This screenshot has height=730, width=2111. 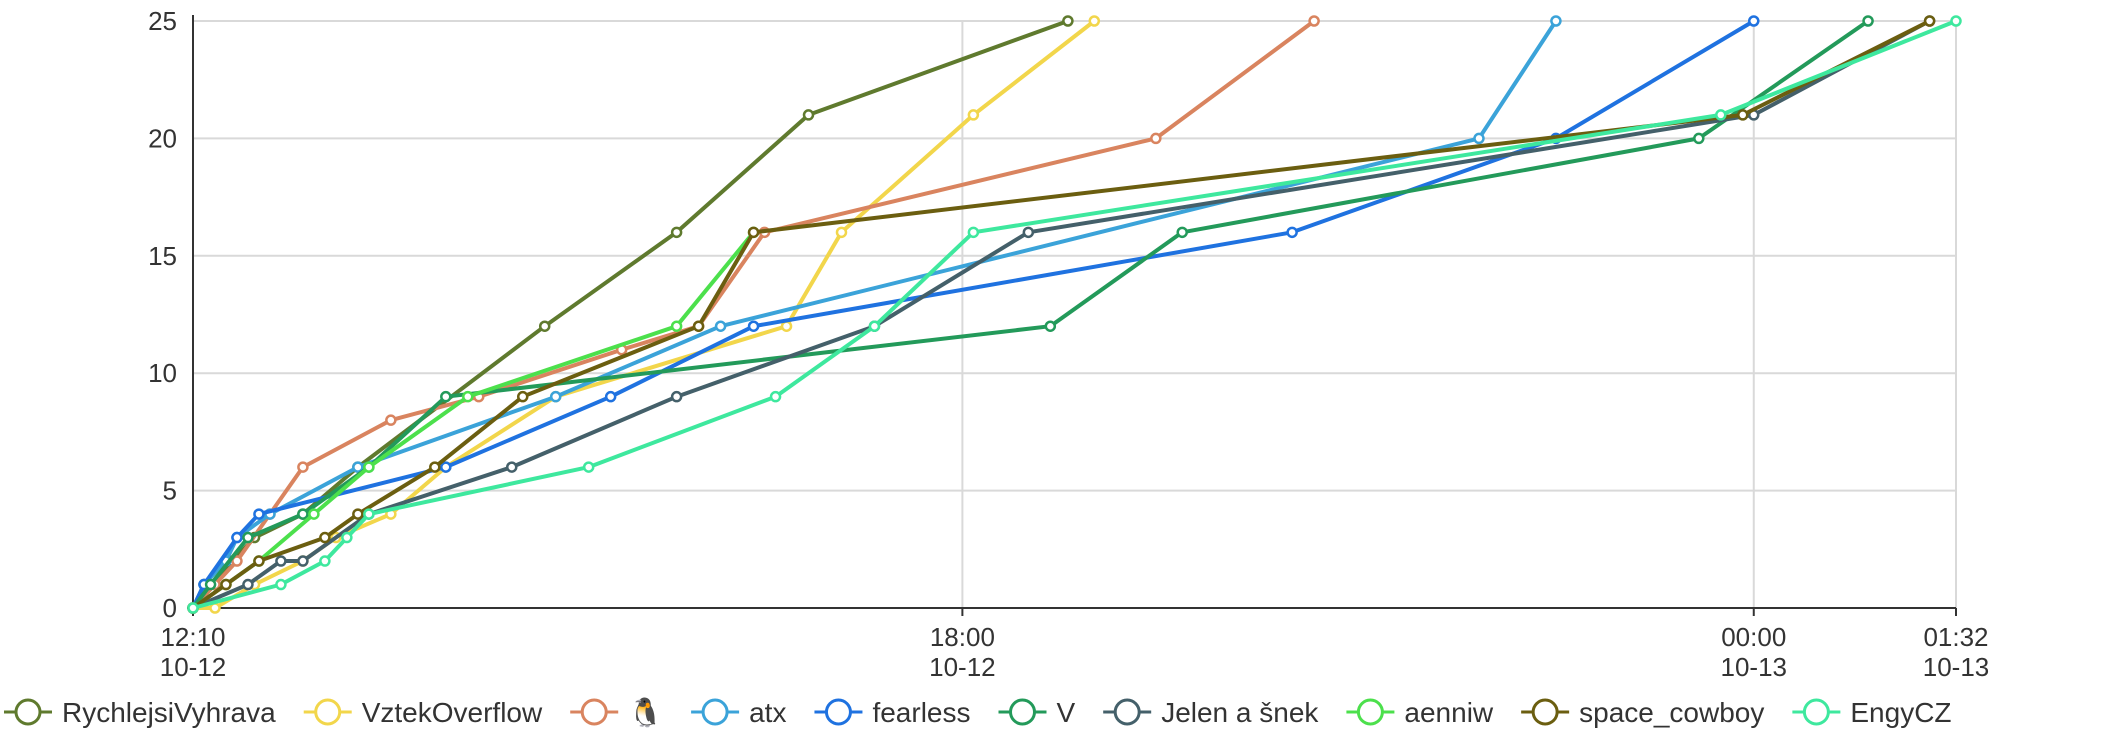 What do you see at coordinates (921, 712) in the screenshot?
I see `legend-label: fearless` at bounding box center [921, 712].